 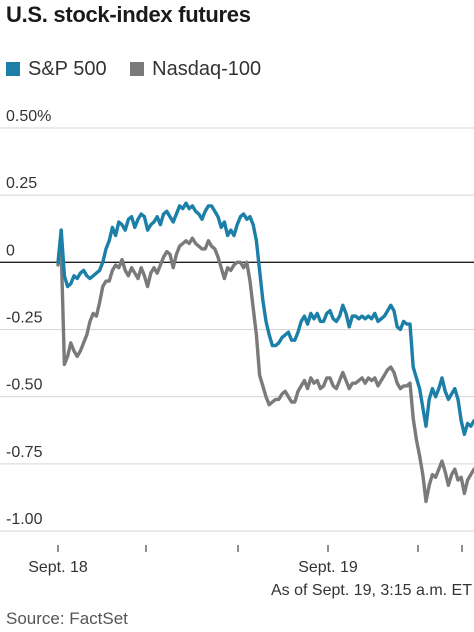 What do you see at coordinates (24, 452) in the screenshot?
I see `y-tick-label: -0.75` at bounding box center [24, 452].